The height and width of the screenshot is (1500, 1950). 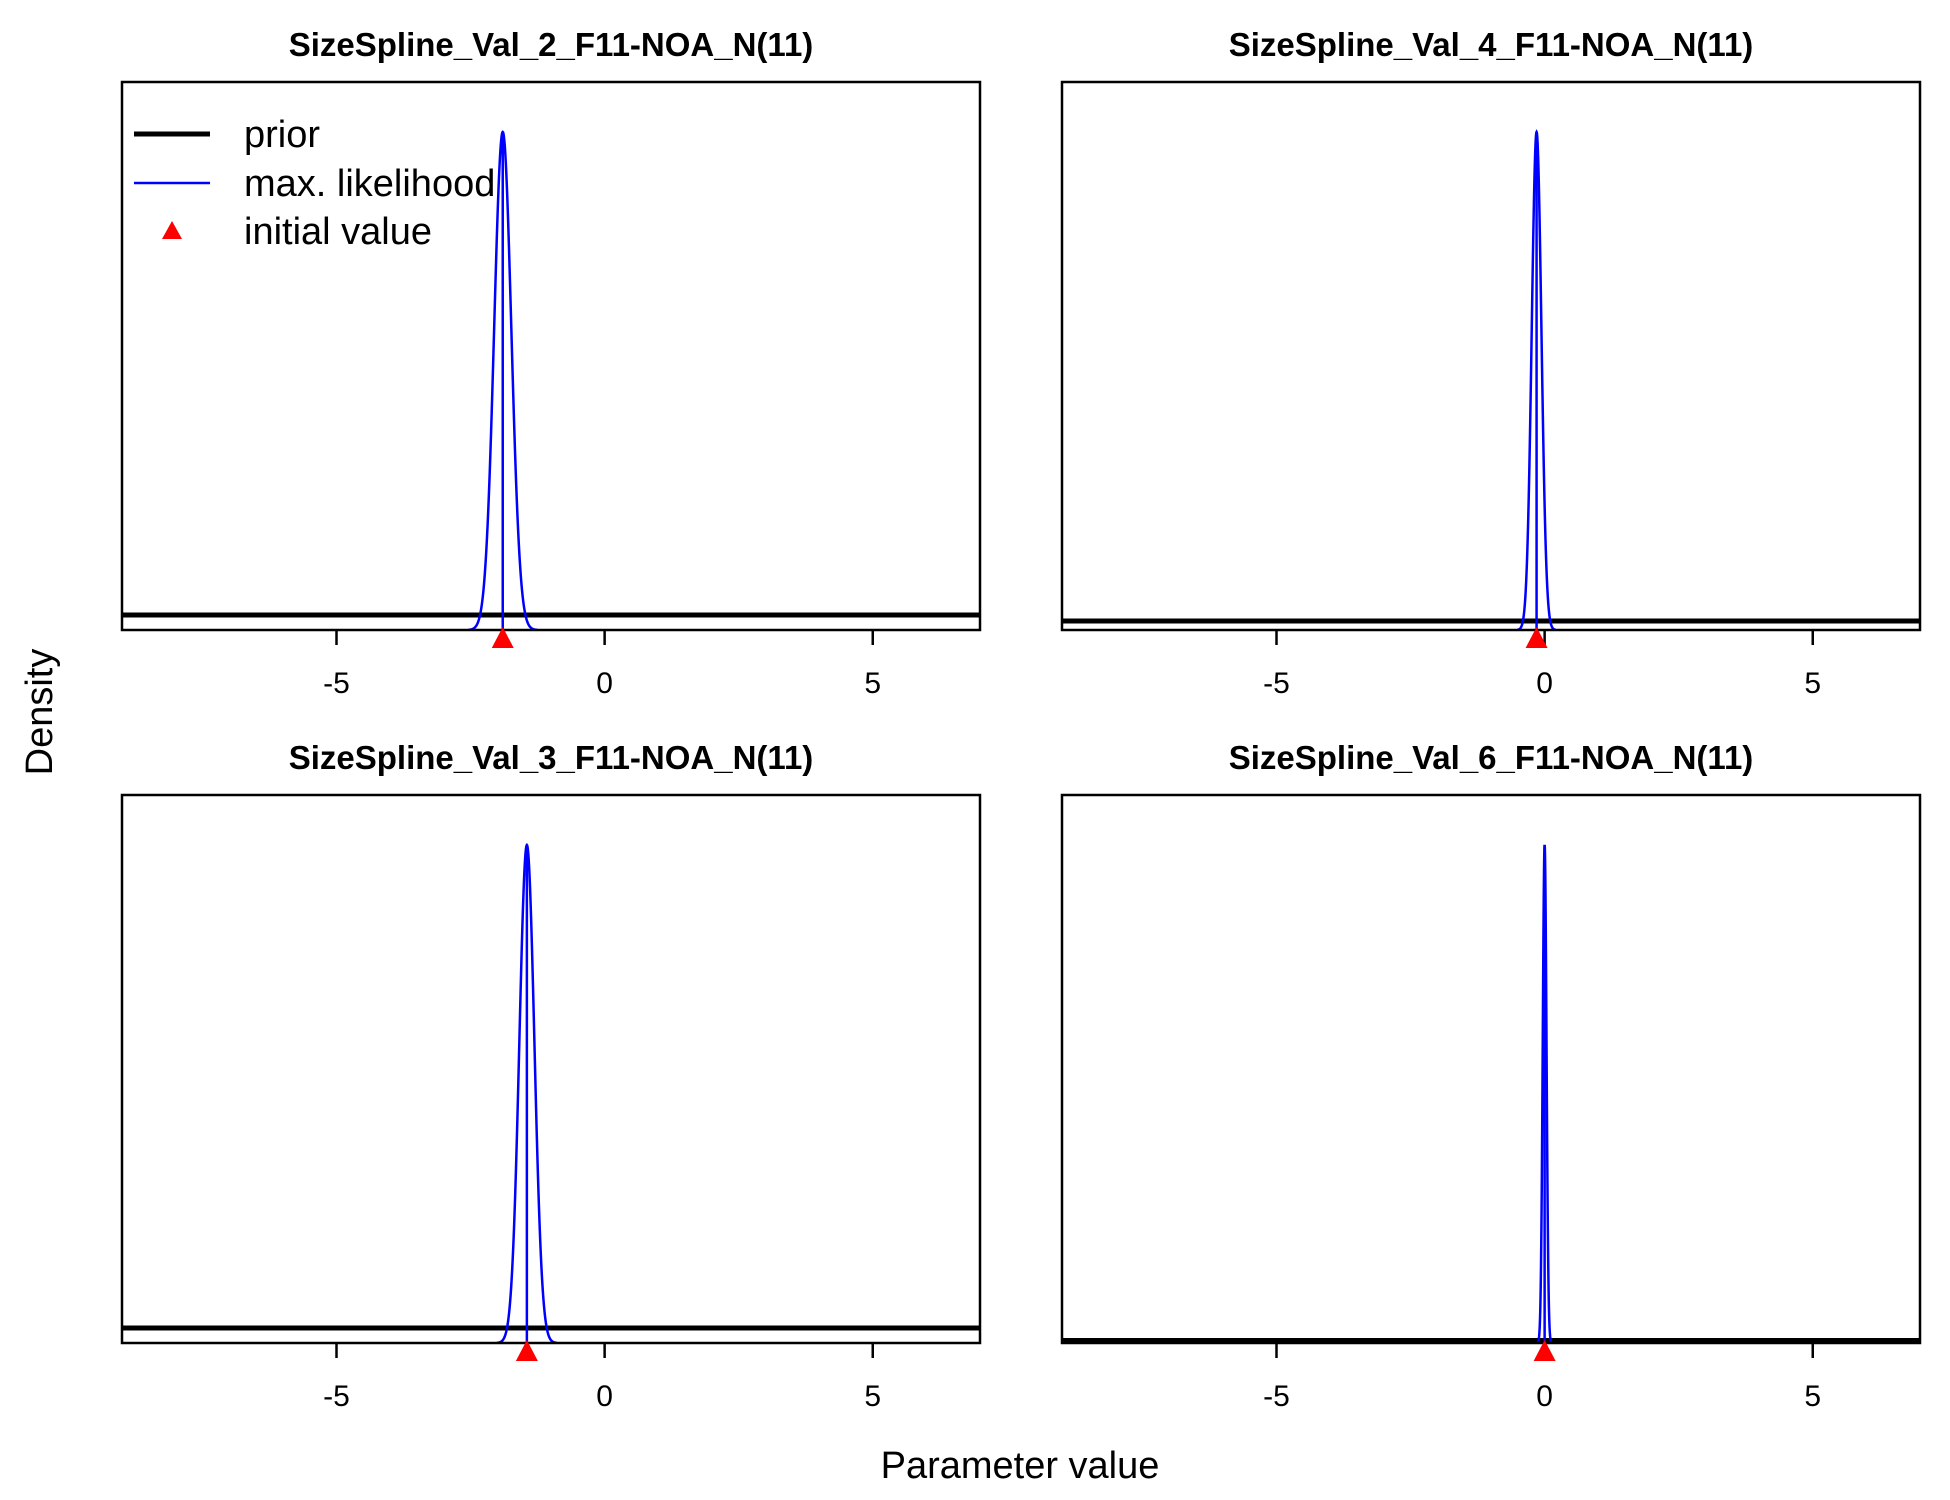 What do you see at coordinates (1020, 1466) in the screenshot?
I see `x-axis-label: Parameter value` at bounding box center [1020, 1466].